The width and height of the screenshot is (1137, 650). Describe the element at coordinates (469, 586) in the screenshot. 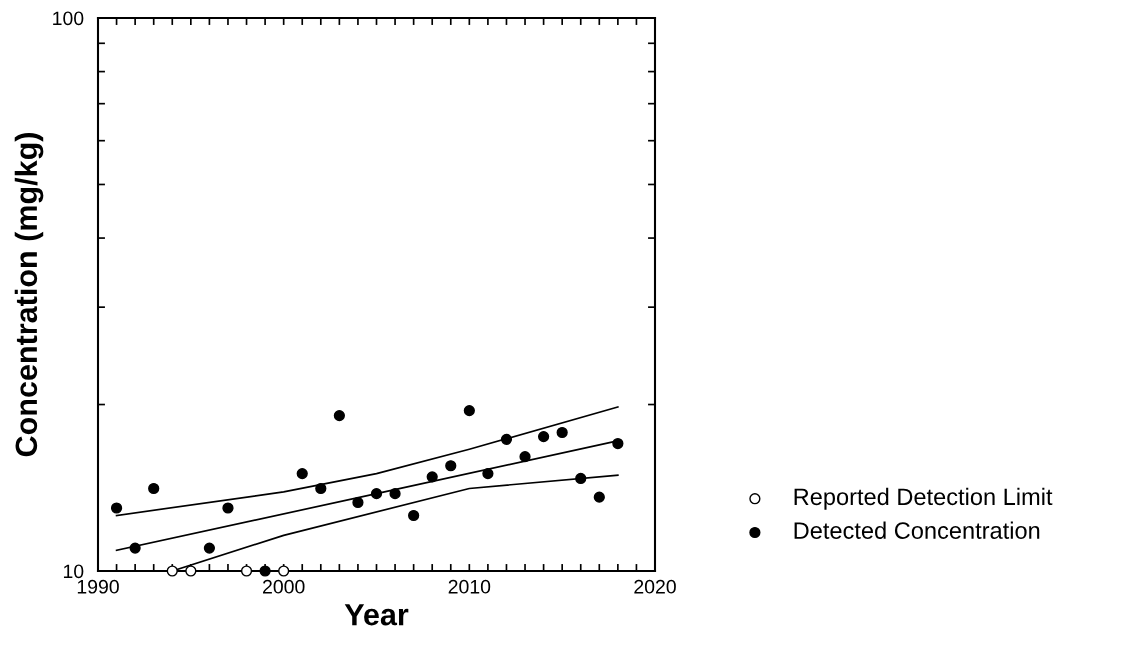

I see `x-tick-label: 2010` at that location.